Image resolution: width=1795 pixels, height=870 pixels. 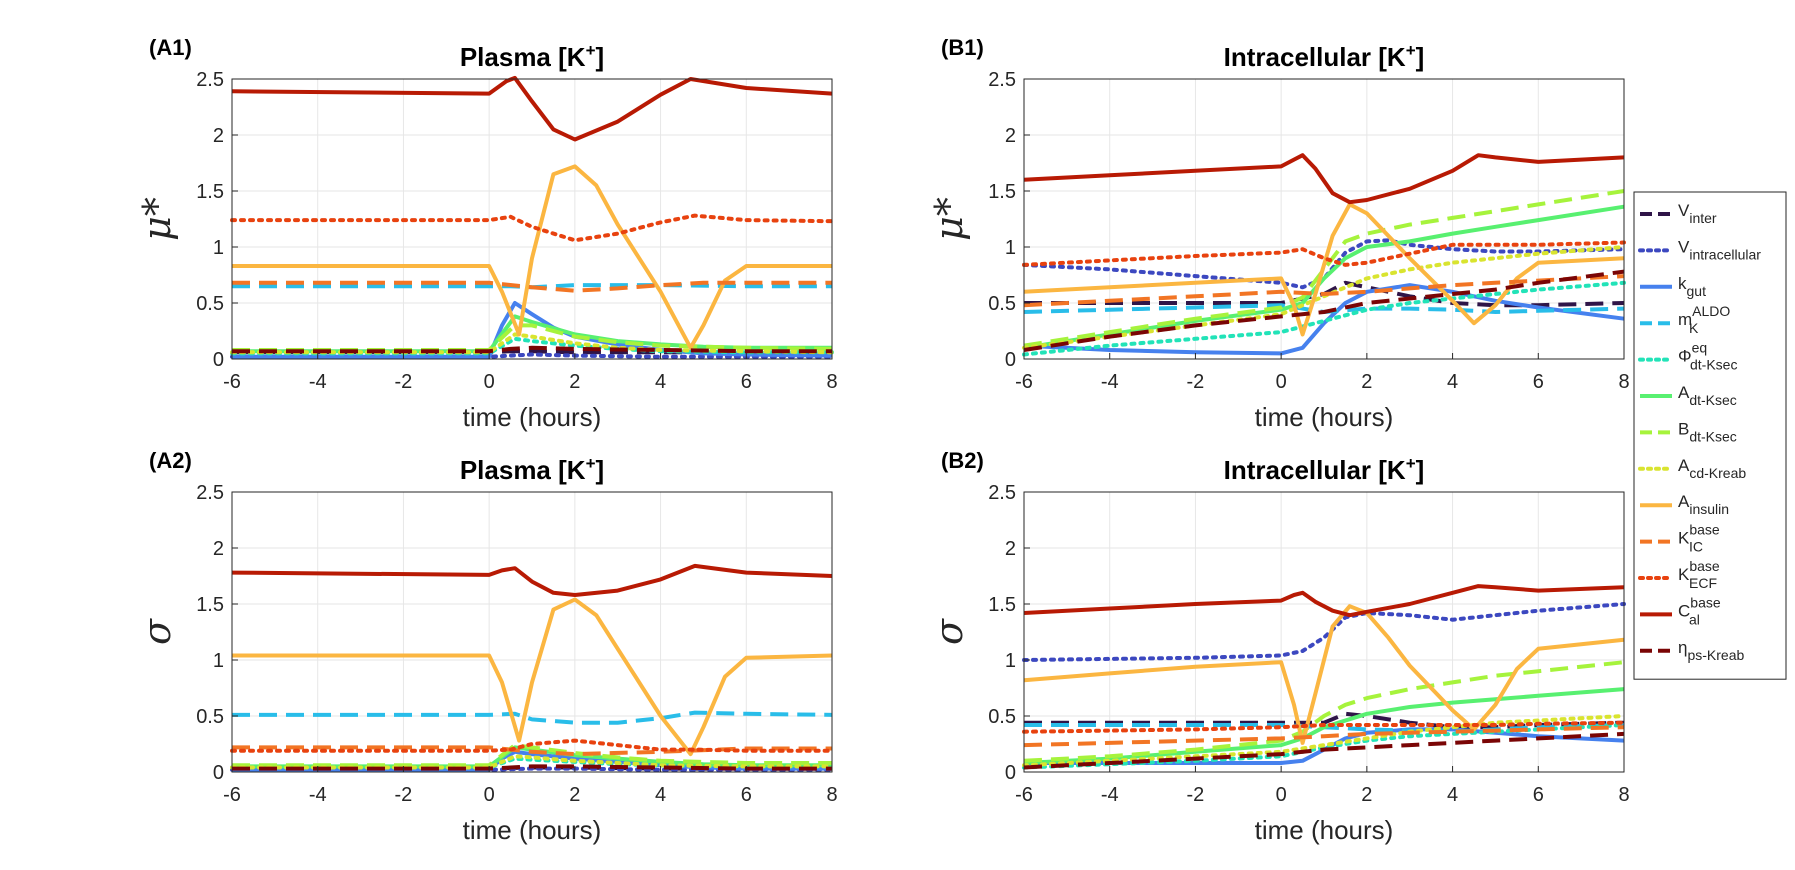 I want to click on y-tick-label: 0.5, so click(x=1002, y=717).